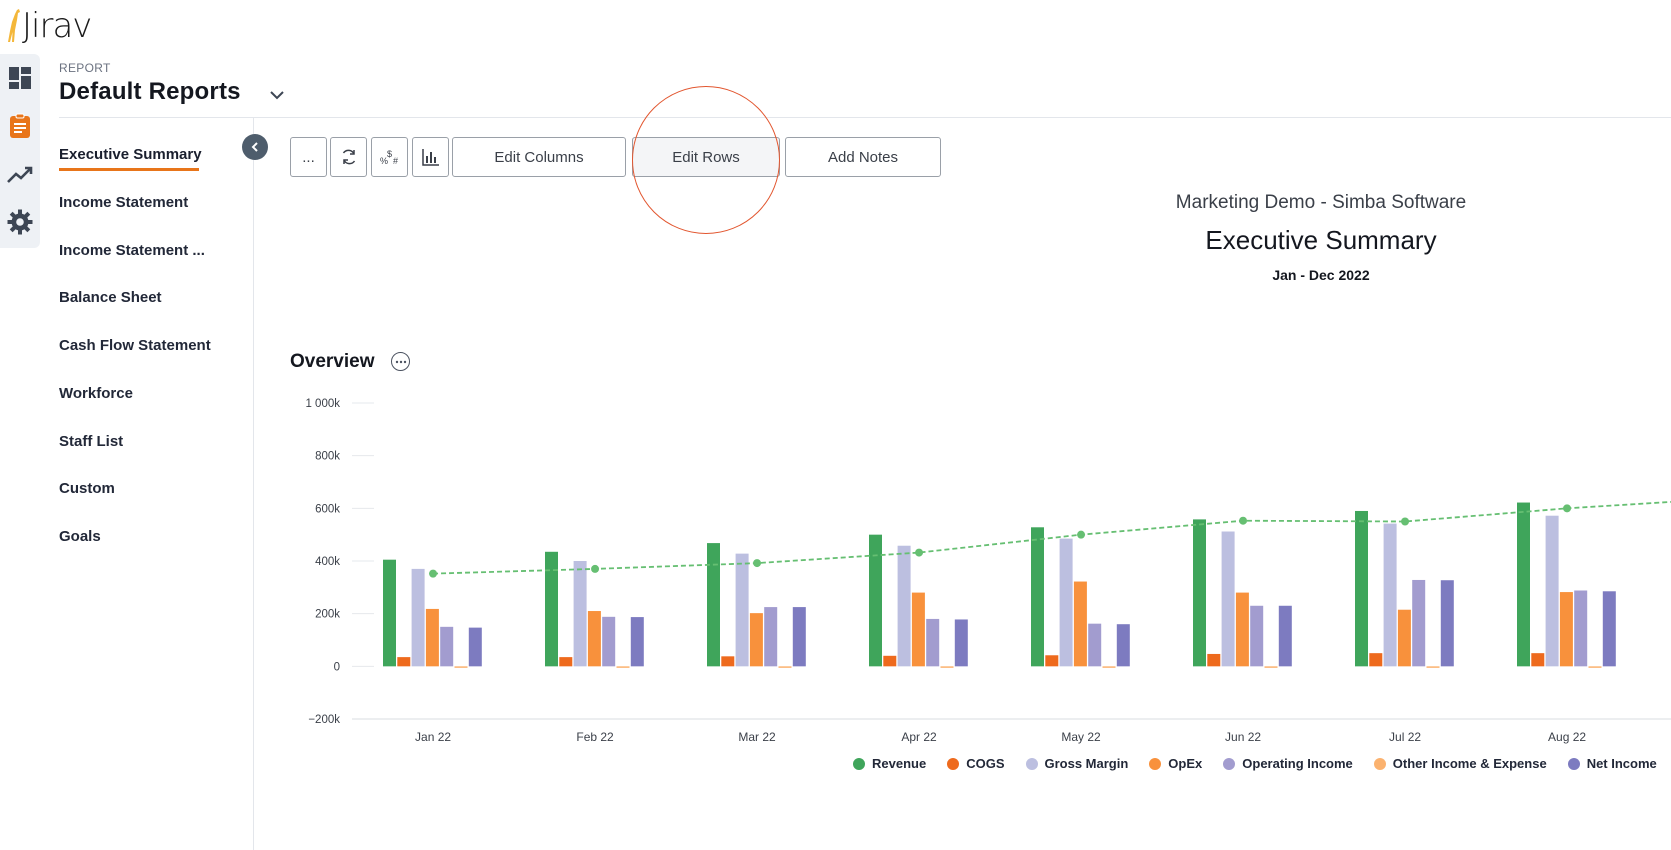 The height and width of the screenshot is (850, 1671). I want to click on edit-columns-button: Edit Columns, so click(539, 157).